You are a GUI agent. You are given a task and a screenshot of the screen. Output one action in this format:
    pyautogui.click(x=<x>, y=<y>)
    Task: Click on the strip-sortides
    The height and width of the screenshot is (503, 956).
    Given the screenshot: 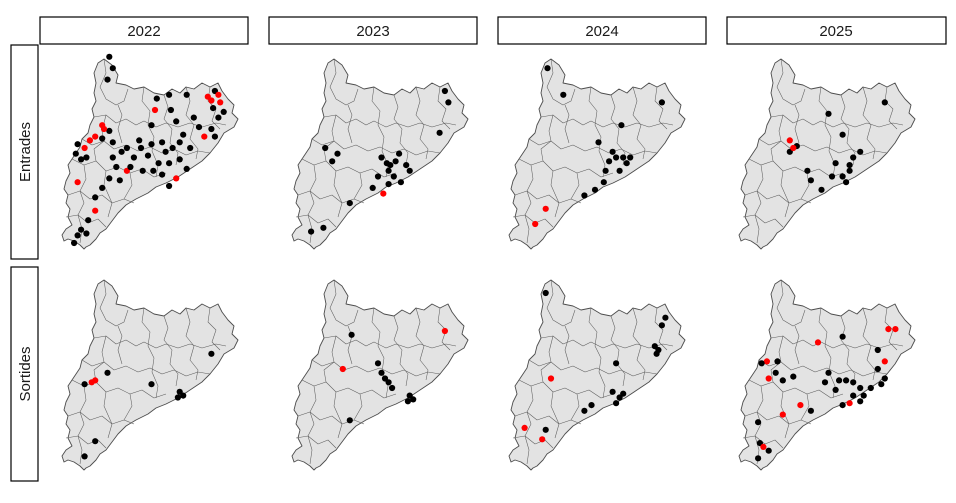 What is the action you would take?
    pyautogui.click(x=24, y=374)
    